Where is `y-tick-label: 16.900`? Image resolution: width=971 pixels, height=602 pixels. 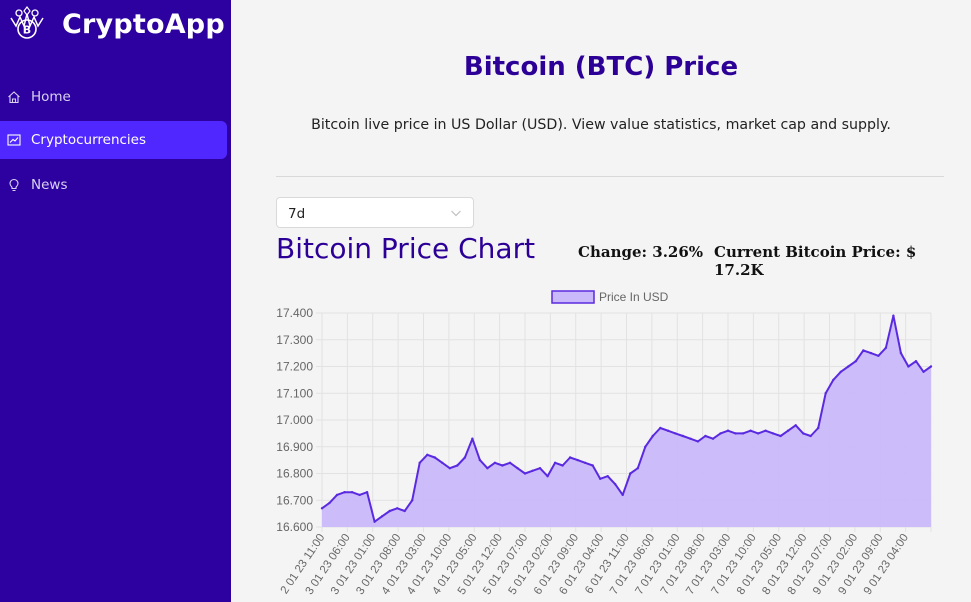
y-tick-label: 16.900 is located at coordinates (294, 447).